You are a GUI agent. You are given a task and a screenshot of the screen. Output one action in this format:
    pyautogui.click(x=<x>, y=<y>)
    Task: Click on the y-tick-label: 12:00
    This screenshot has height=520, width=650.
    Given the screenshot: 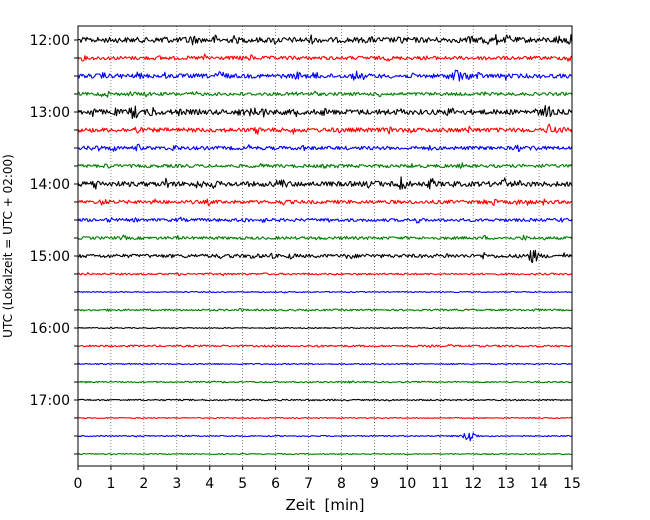 What is the action you would take?
    pyautogui.click(x=50, y=41)
    